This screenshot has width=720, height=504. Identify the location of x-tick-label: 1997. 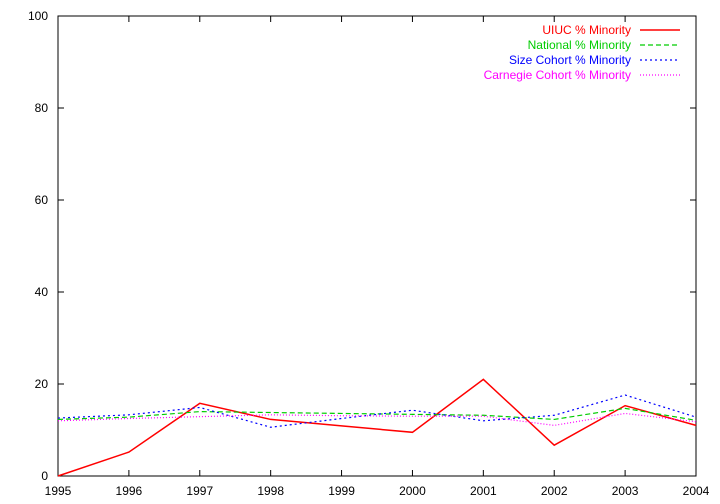
(199, 491).